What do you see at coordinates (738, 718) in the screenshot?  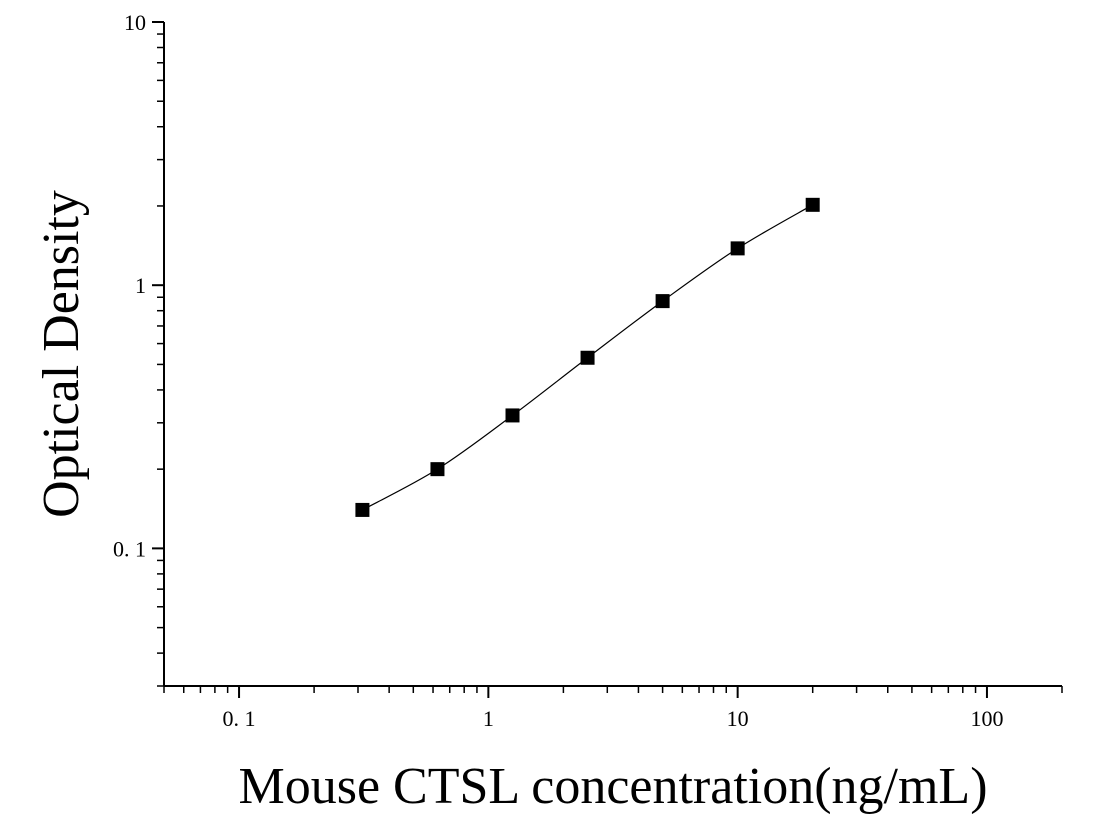 I see `x-tick-label: 10` at bounding box center [738, 718].